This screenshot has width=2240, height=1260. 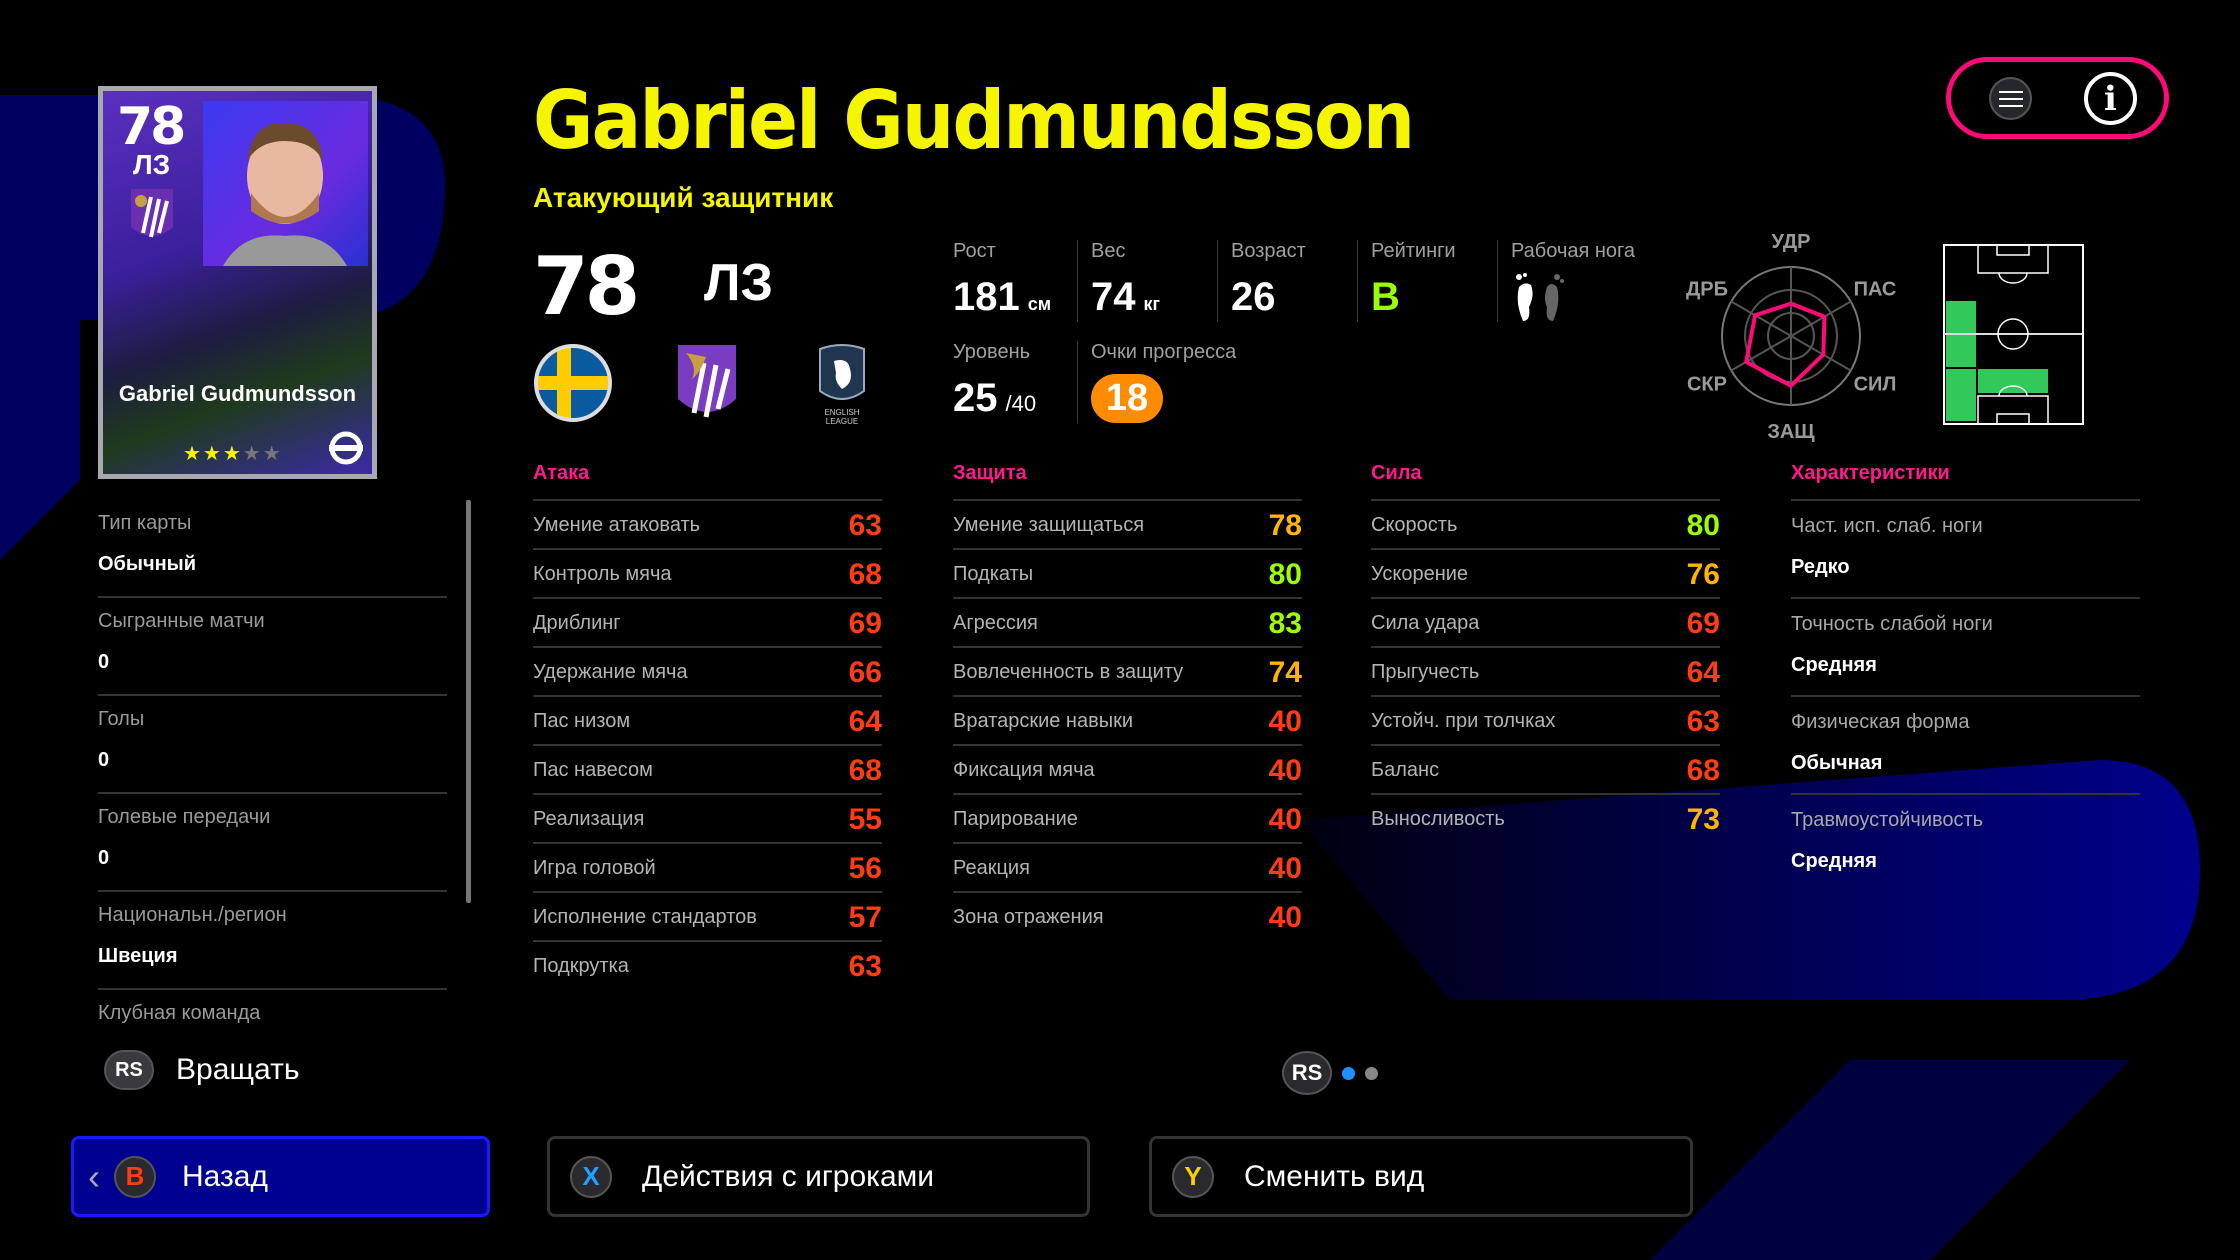 What do you see at coordinates (1127, 621) in the screenshot?
I see `stat-row: Агрессия 83` at bounding box center [1127, 621].